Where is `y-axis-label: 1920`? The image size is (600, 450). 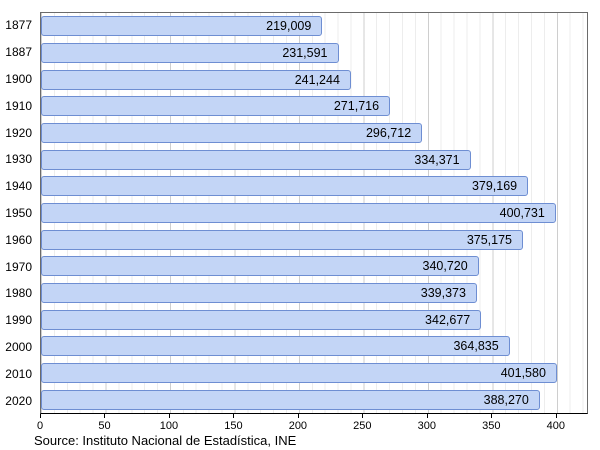 y-axis-label: 1920 is located at coordinates (18, 132).